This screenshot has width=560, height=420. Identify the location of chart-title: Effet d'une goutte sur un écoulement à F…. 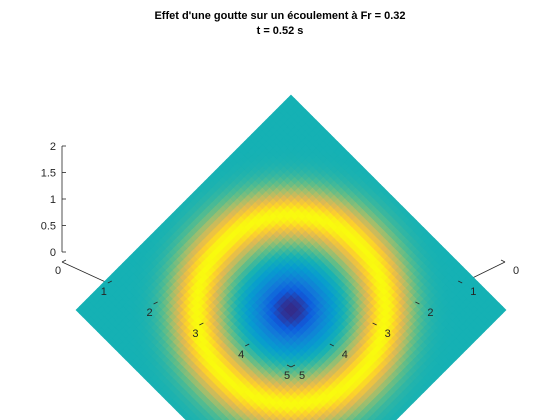
(280, 16).